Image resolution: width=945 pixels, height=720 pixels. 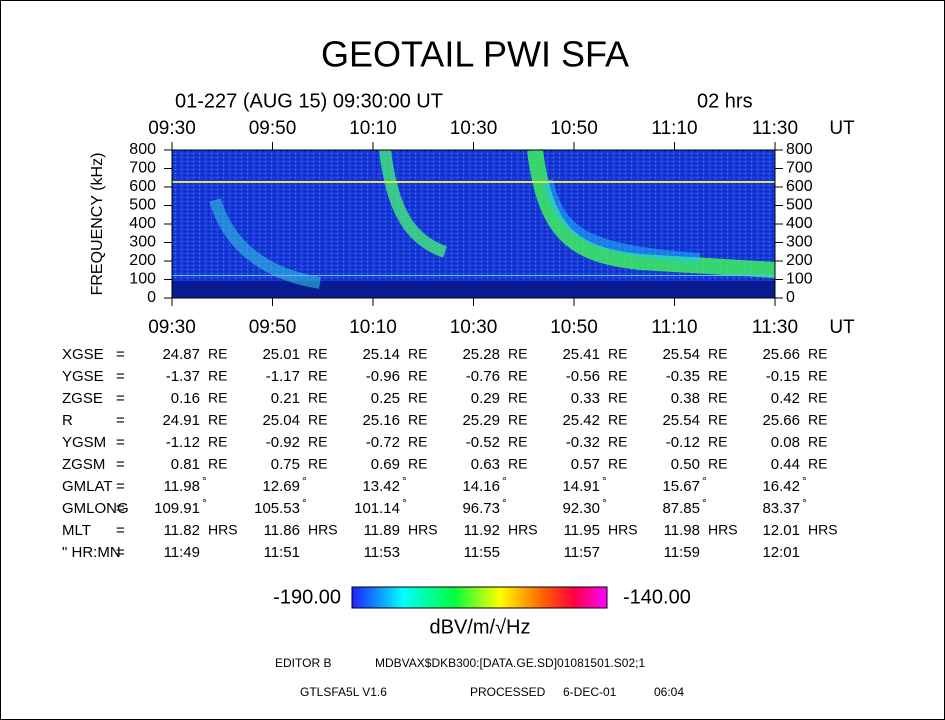 I want to click on footer-program: GTLSFA5L V1.6, so click(x=343, y=692).